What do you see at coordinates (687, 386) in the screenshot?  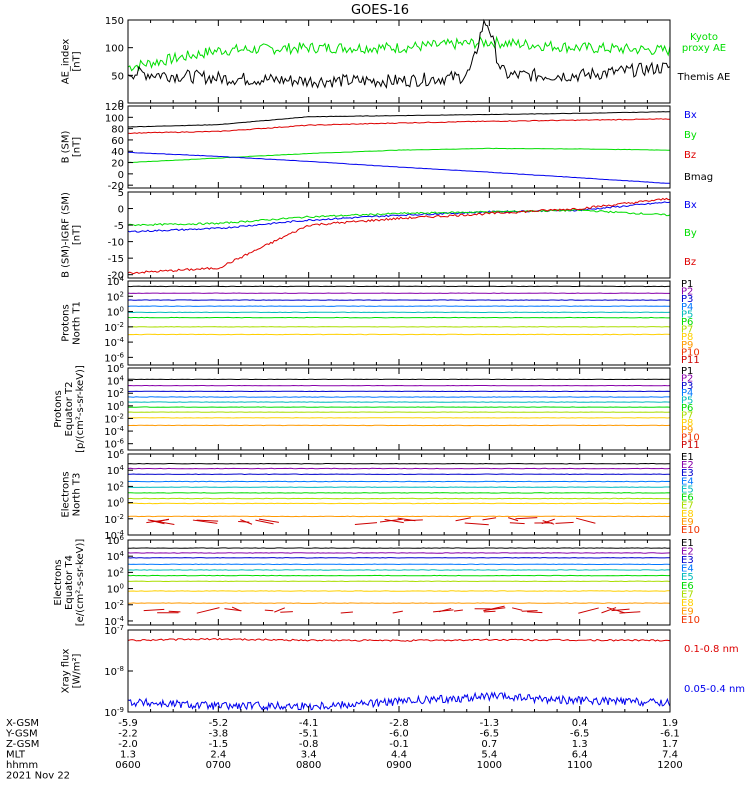 I see `legend-channel: P3` at bounding box center [687, 386].